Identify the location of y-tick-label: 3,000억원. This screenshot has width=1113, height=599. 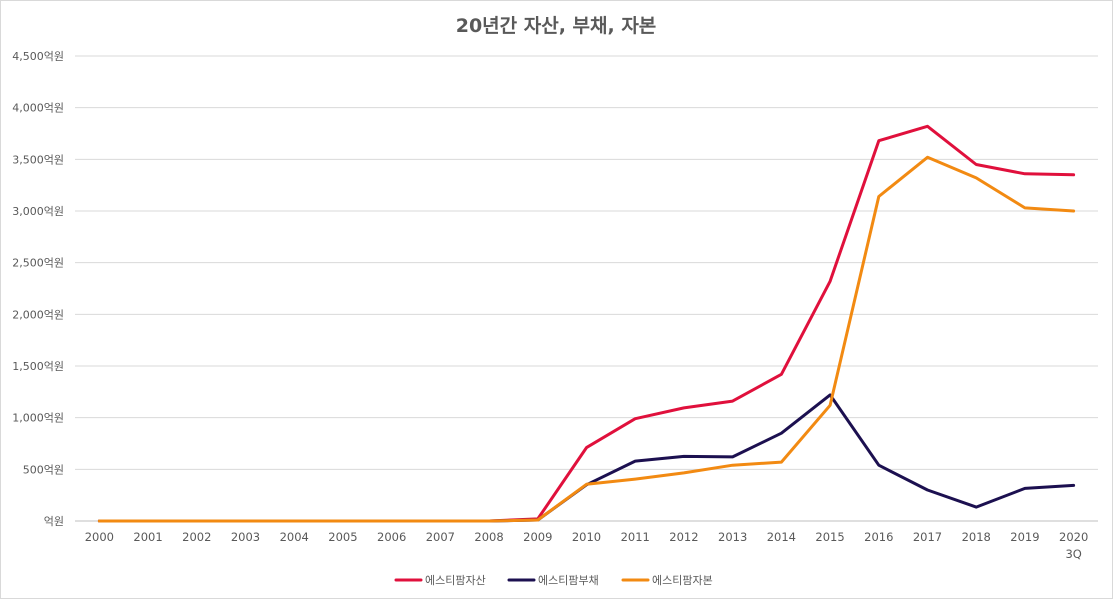
(38, 211).